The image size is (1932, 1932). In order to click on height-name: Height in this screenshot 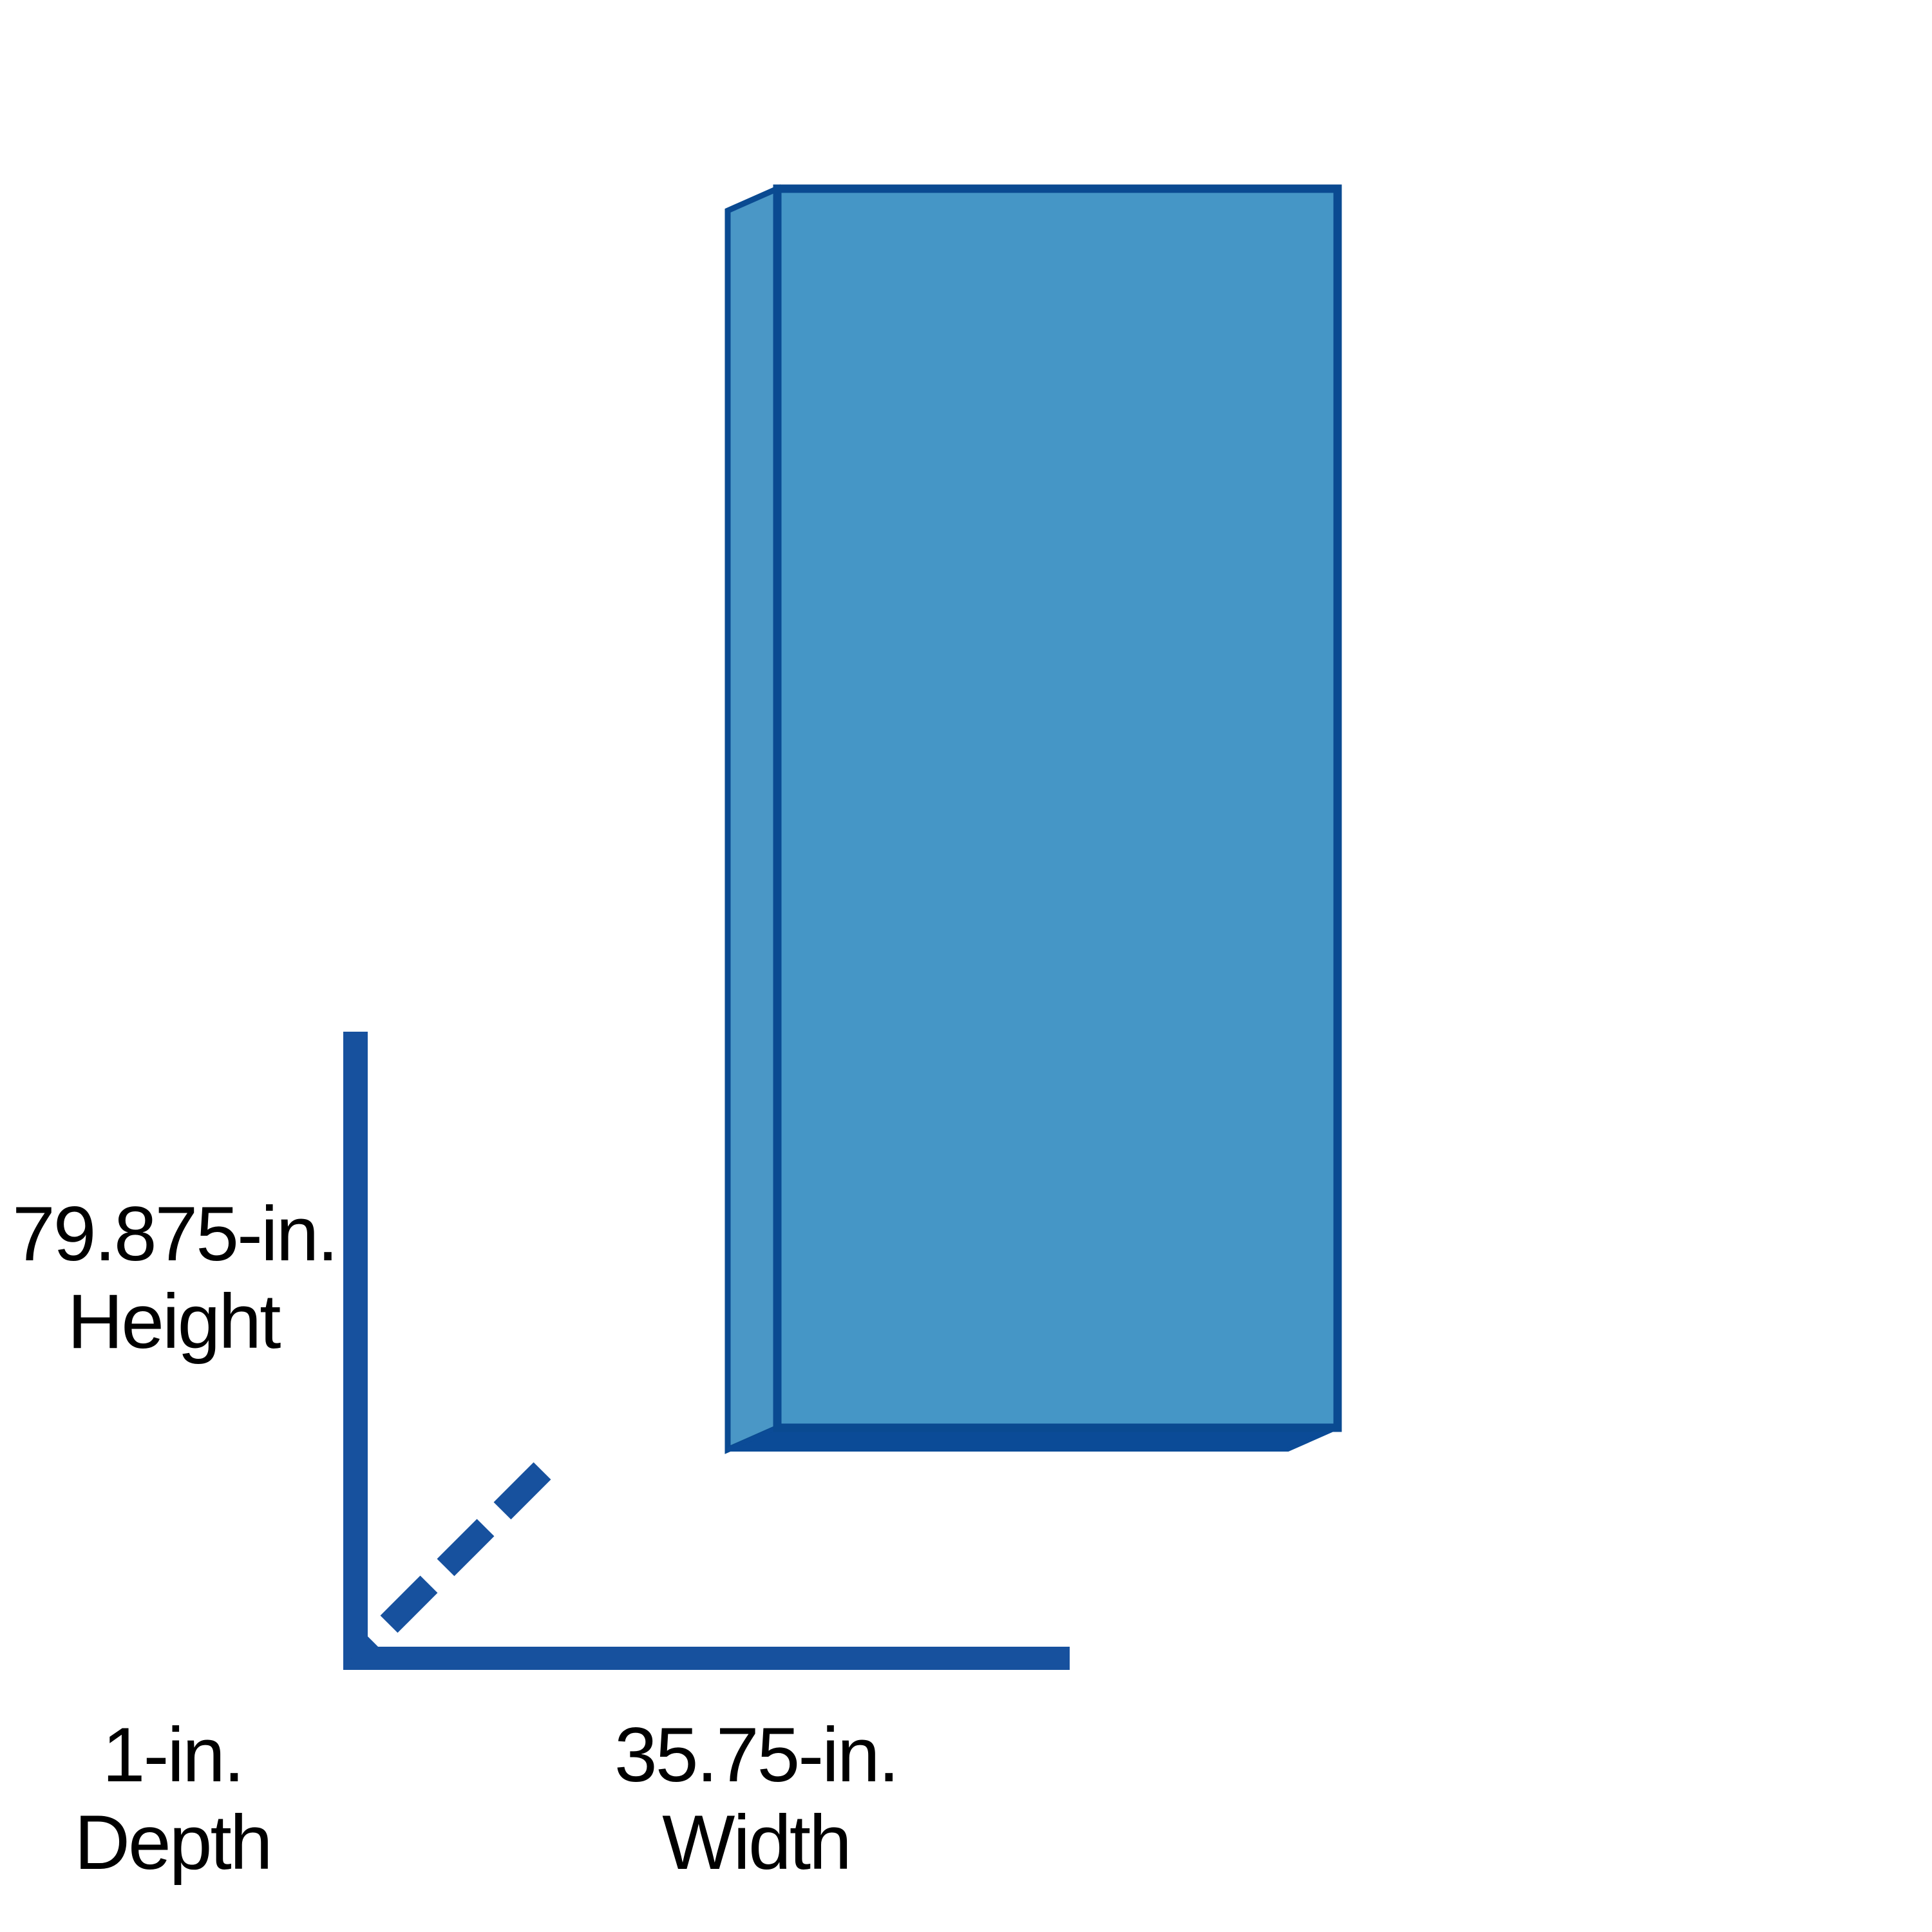, I will do `click(174, 1321)`.